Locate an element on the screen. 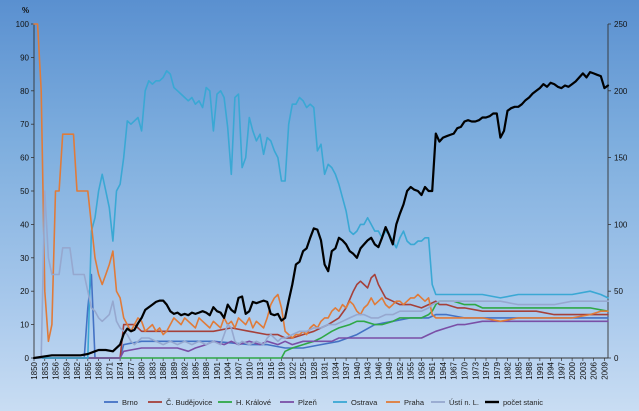 The height and width of the screenshot is (411, 639). x-tick-label: 1913 is located at coordinates (260, 370).